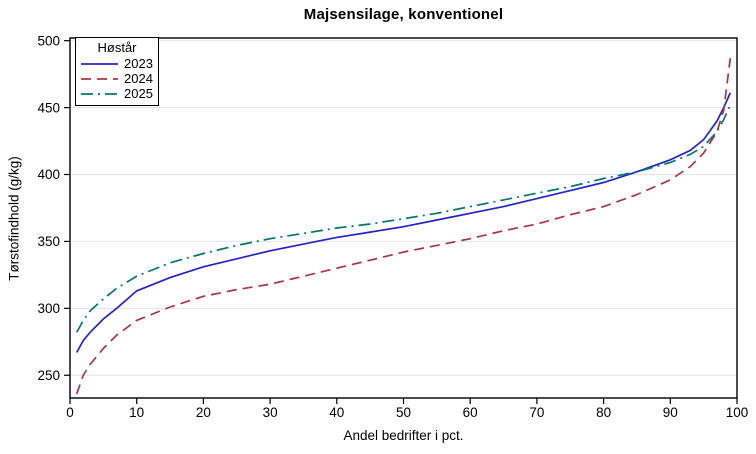 This screenshot has width=756, height=454. What do you see at coordinates (48, 308) in the screenshot?
I see `y-tick-label-300: 300` at bounding box center [48, 308].